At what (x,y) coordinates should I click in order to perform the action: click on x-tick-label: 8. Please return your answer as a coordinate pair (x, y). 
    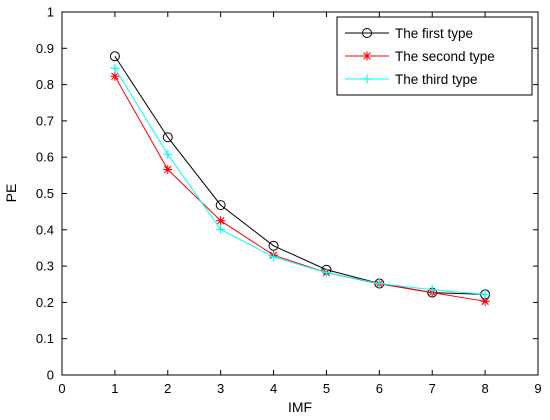
    Looking at the image, I should click on (484, 388).